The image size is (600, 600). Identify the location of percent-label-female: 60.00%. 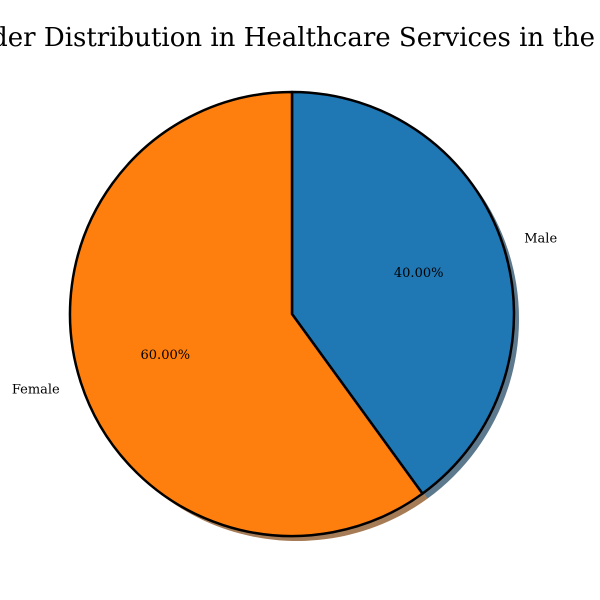
(166, 355).